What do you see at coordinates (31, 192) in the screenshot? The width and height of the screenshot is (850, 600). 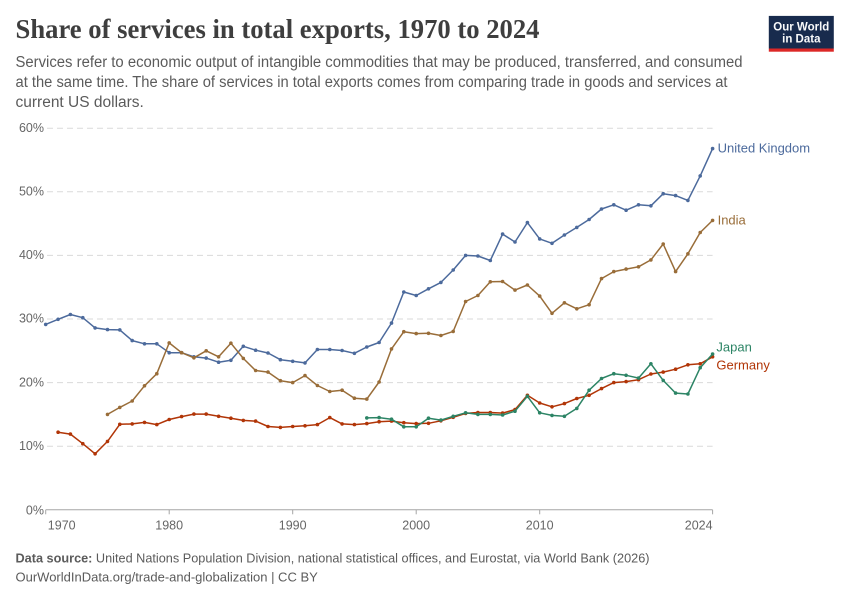 I see `svg-text: 50%` at bounding box center [31, 192].